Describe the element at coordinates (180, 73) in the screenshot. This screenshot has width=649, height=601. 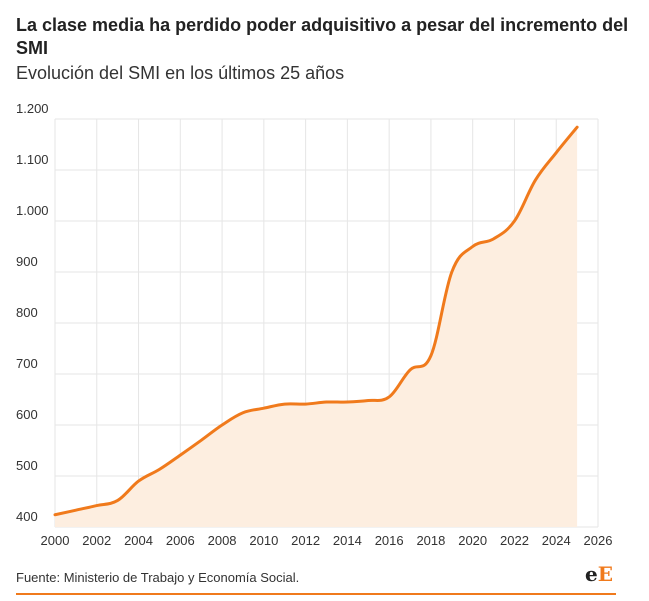
I see `chart-subtitle: Evolución del SMI en los últimos 25 años` at that location.